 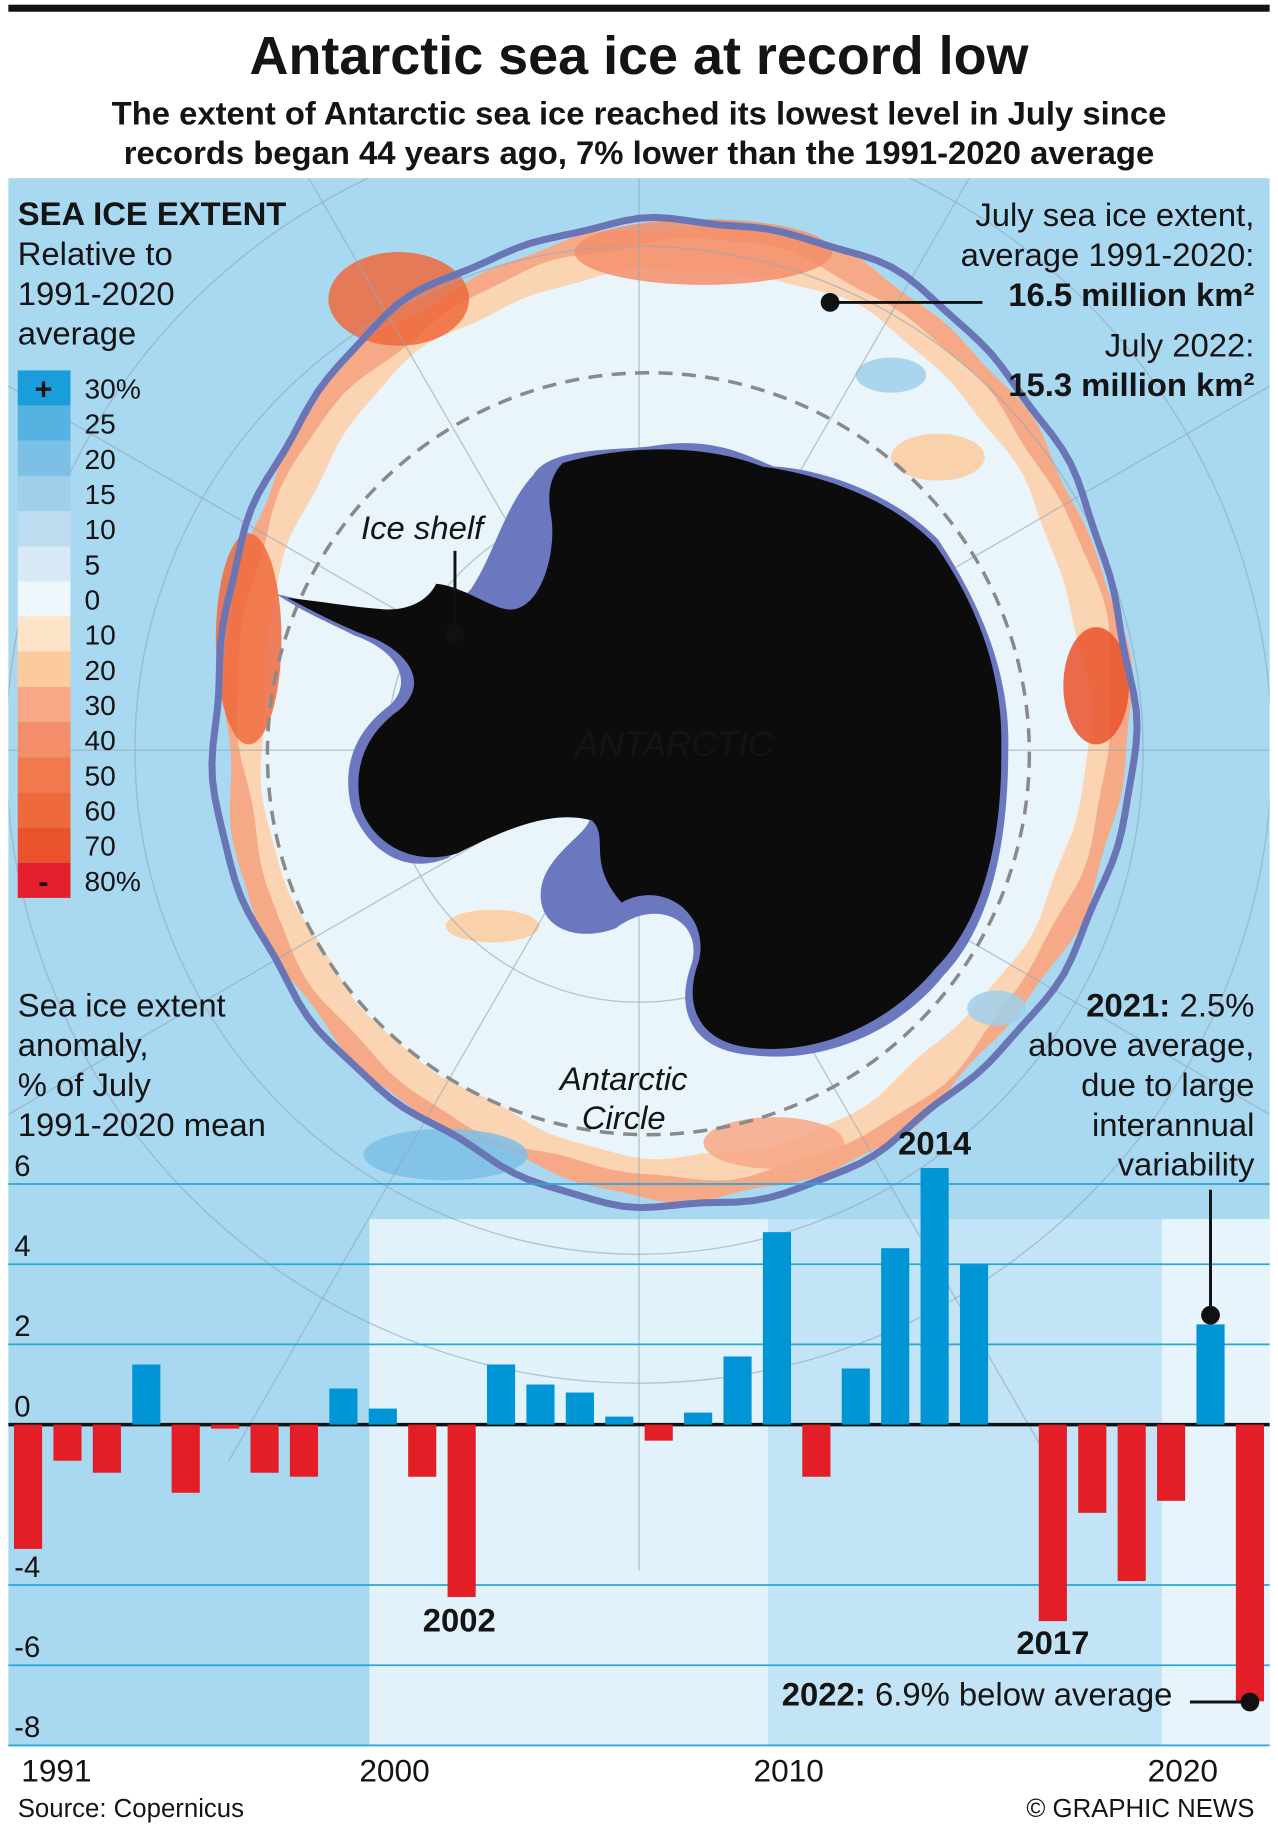 What do you see at coordinates (93, 600) in the screenshot?
I see `legend-label: 0` at bounding box center [93, 600].